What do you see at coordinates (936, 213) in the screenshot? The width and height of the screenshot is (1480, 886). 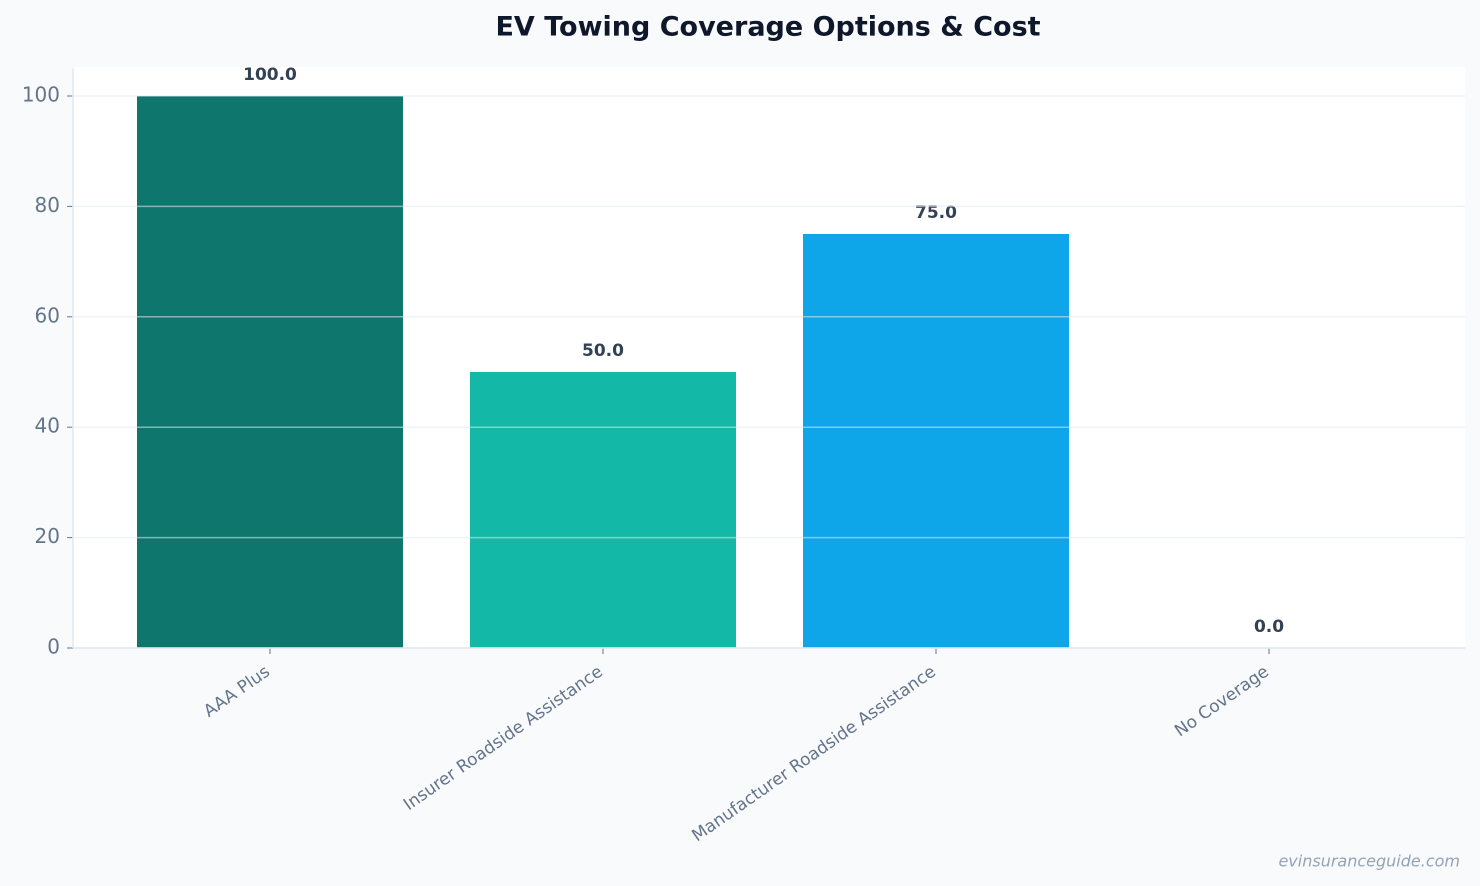 I see `value-label: 75.0` at bounding box center [936, 213].